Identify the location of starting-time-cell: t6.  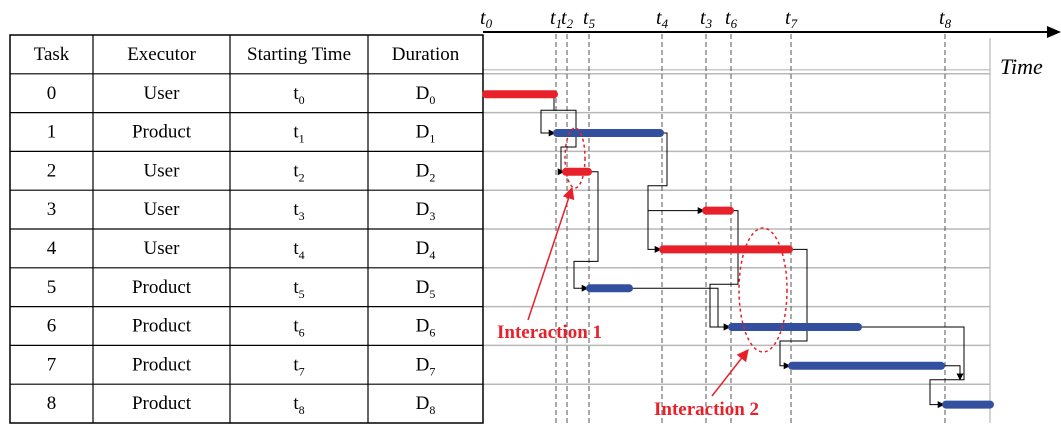
(298, 328).